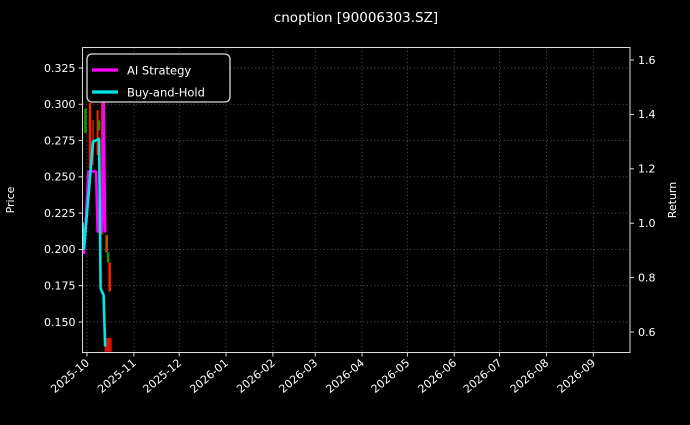 Image resolution: width=690 pixels, height=425 pixels. I want to click on x-tick-label: 2026-09, so click(577, 376).